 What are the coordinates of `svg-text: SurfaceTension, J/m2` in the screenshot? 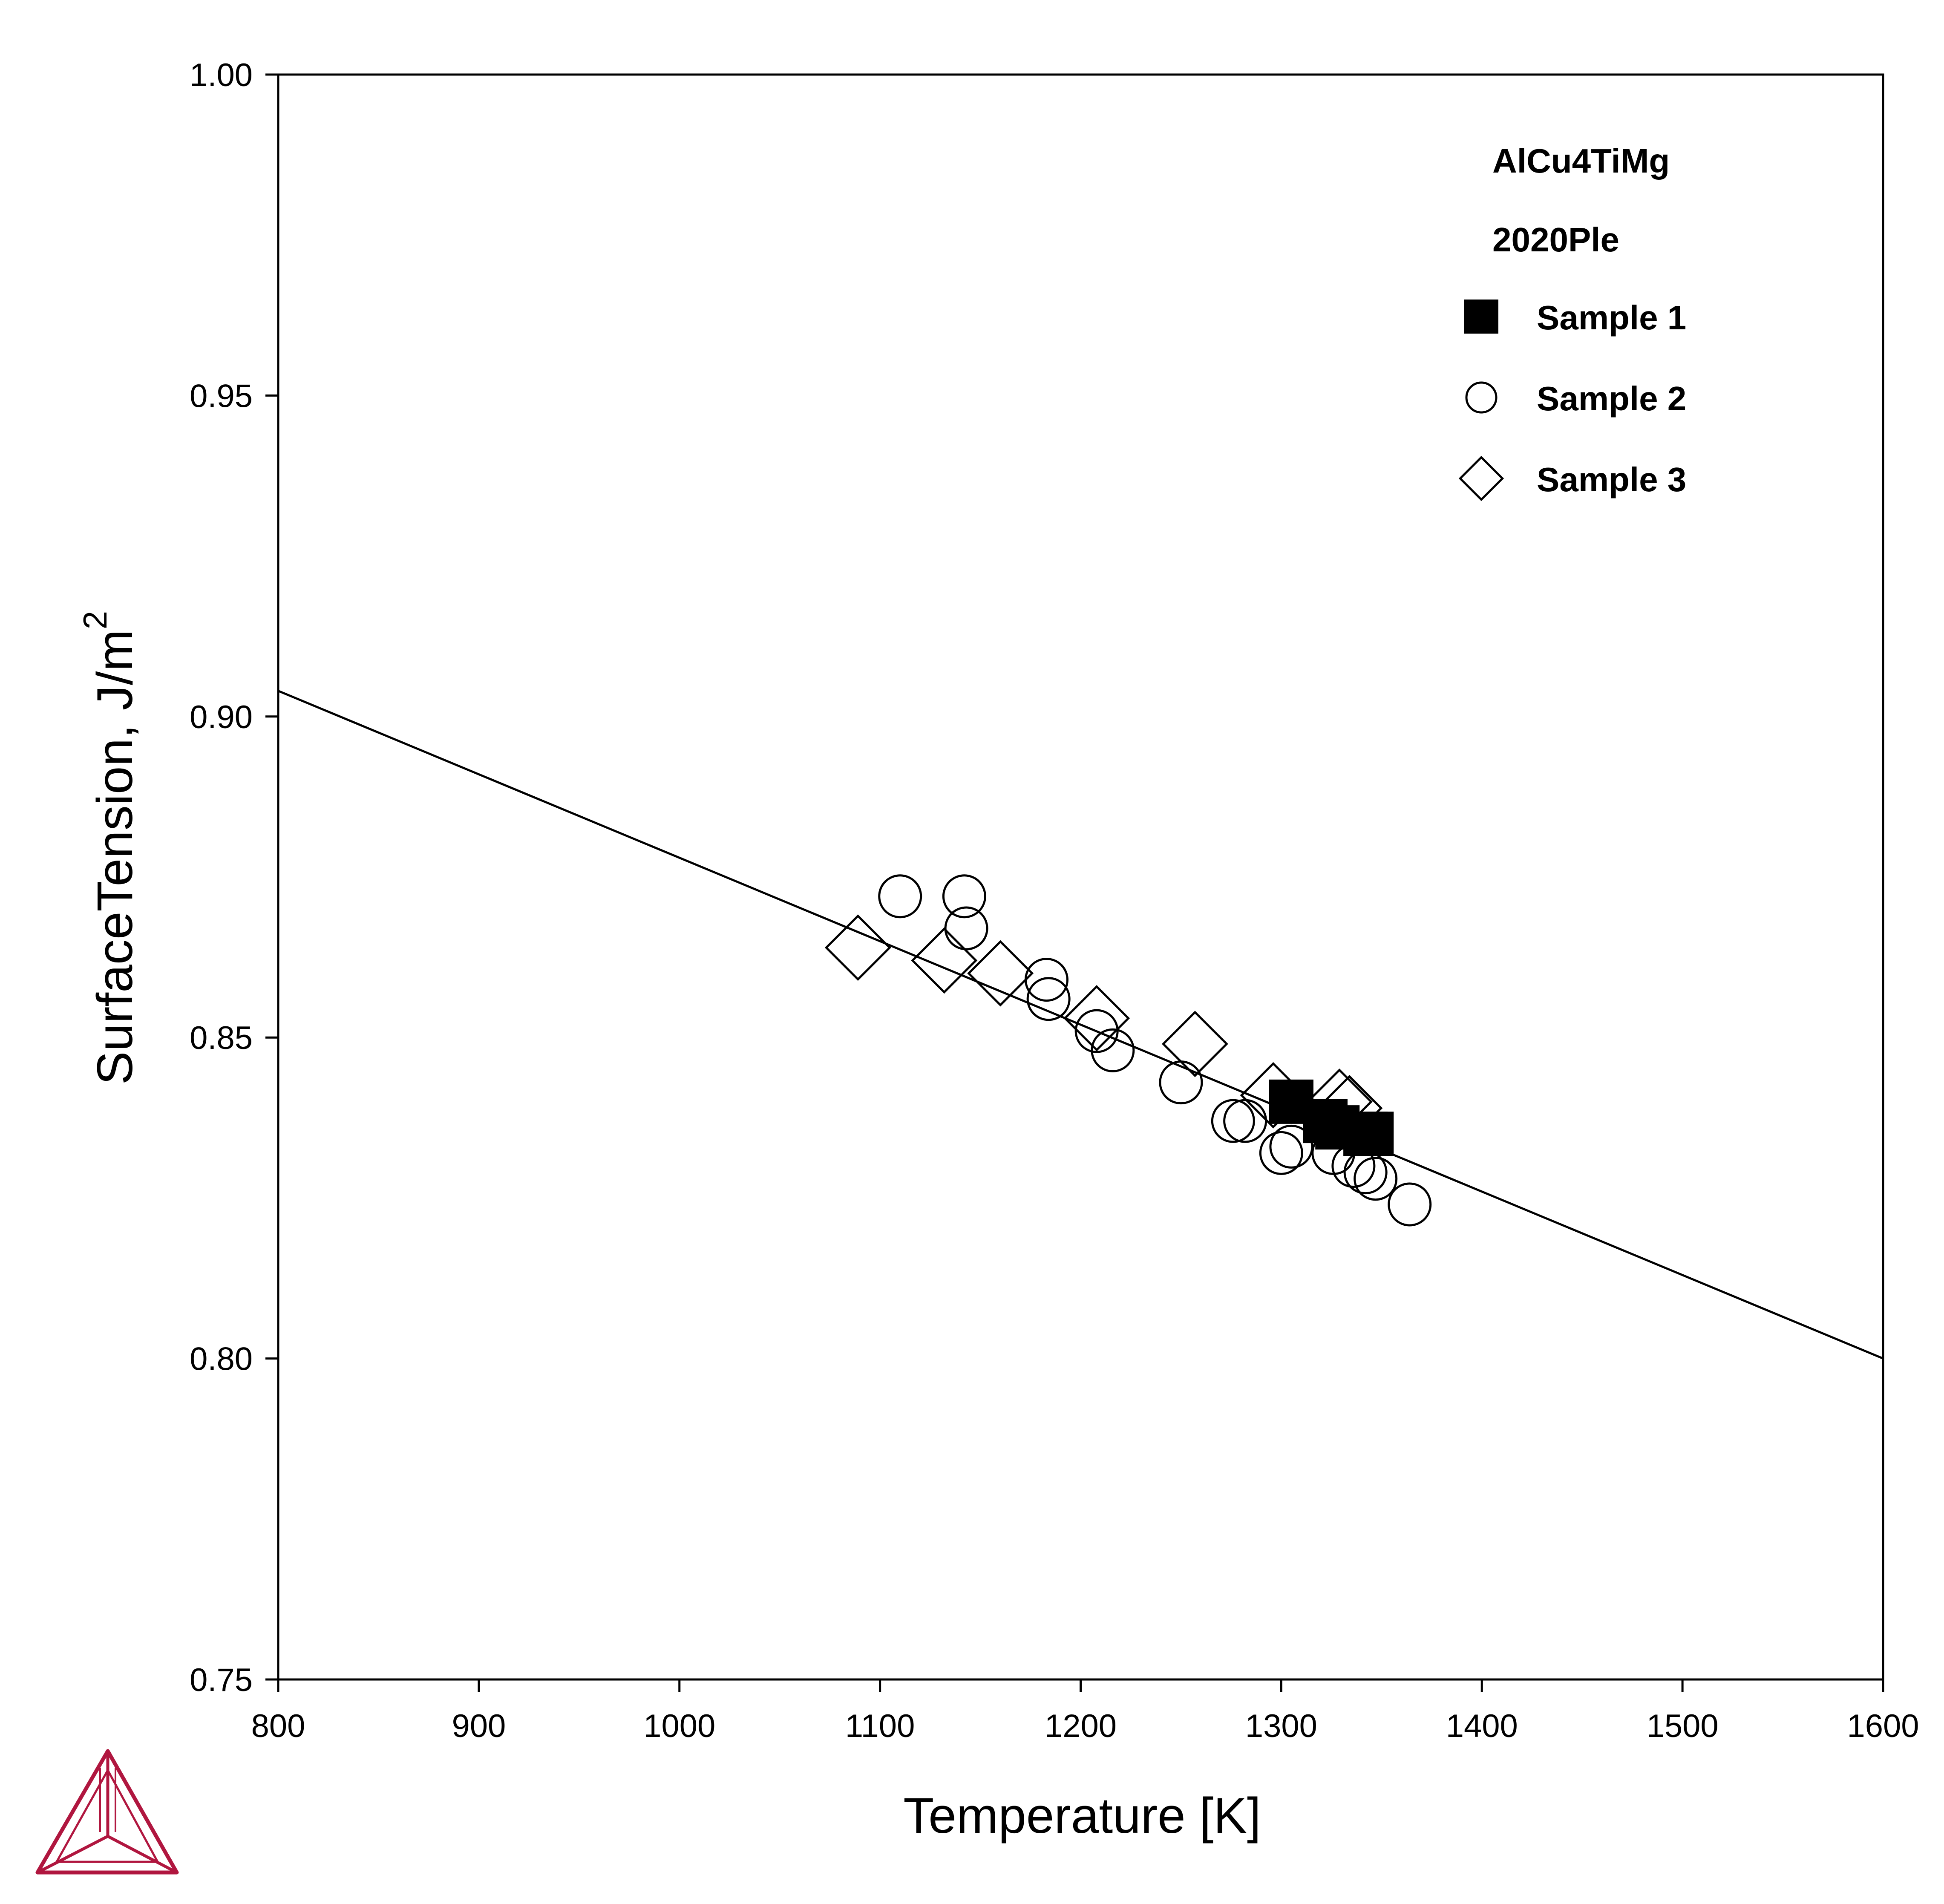 It's located at (110, 848).